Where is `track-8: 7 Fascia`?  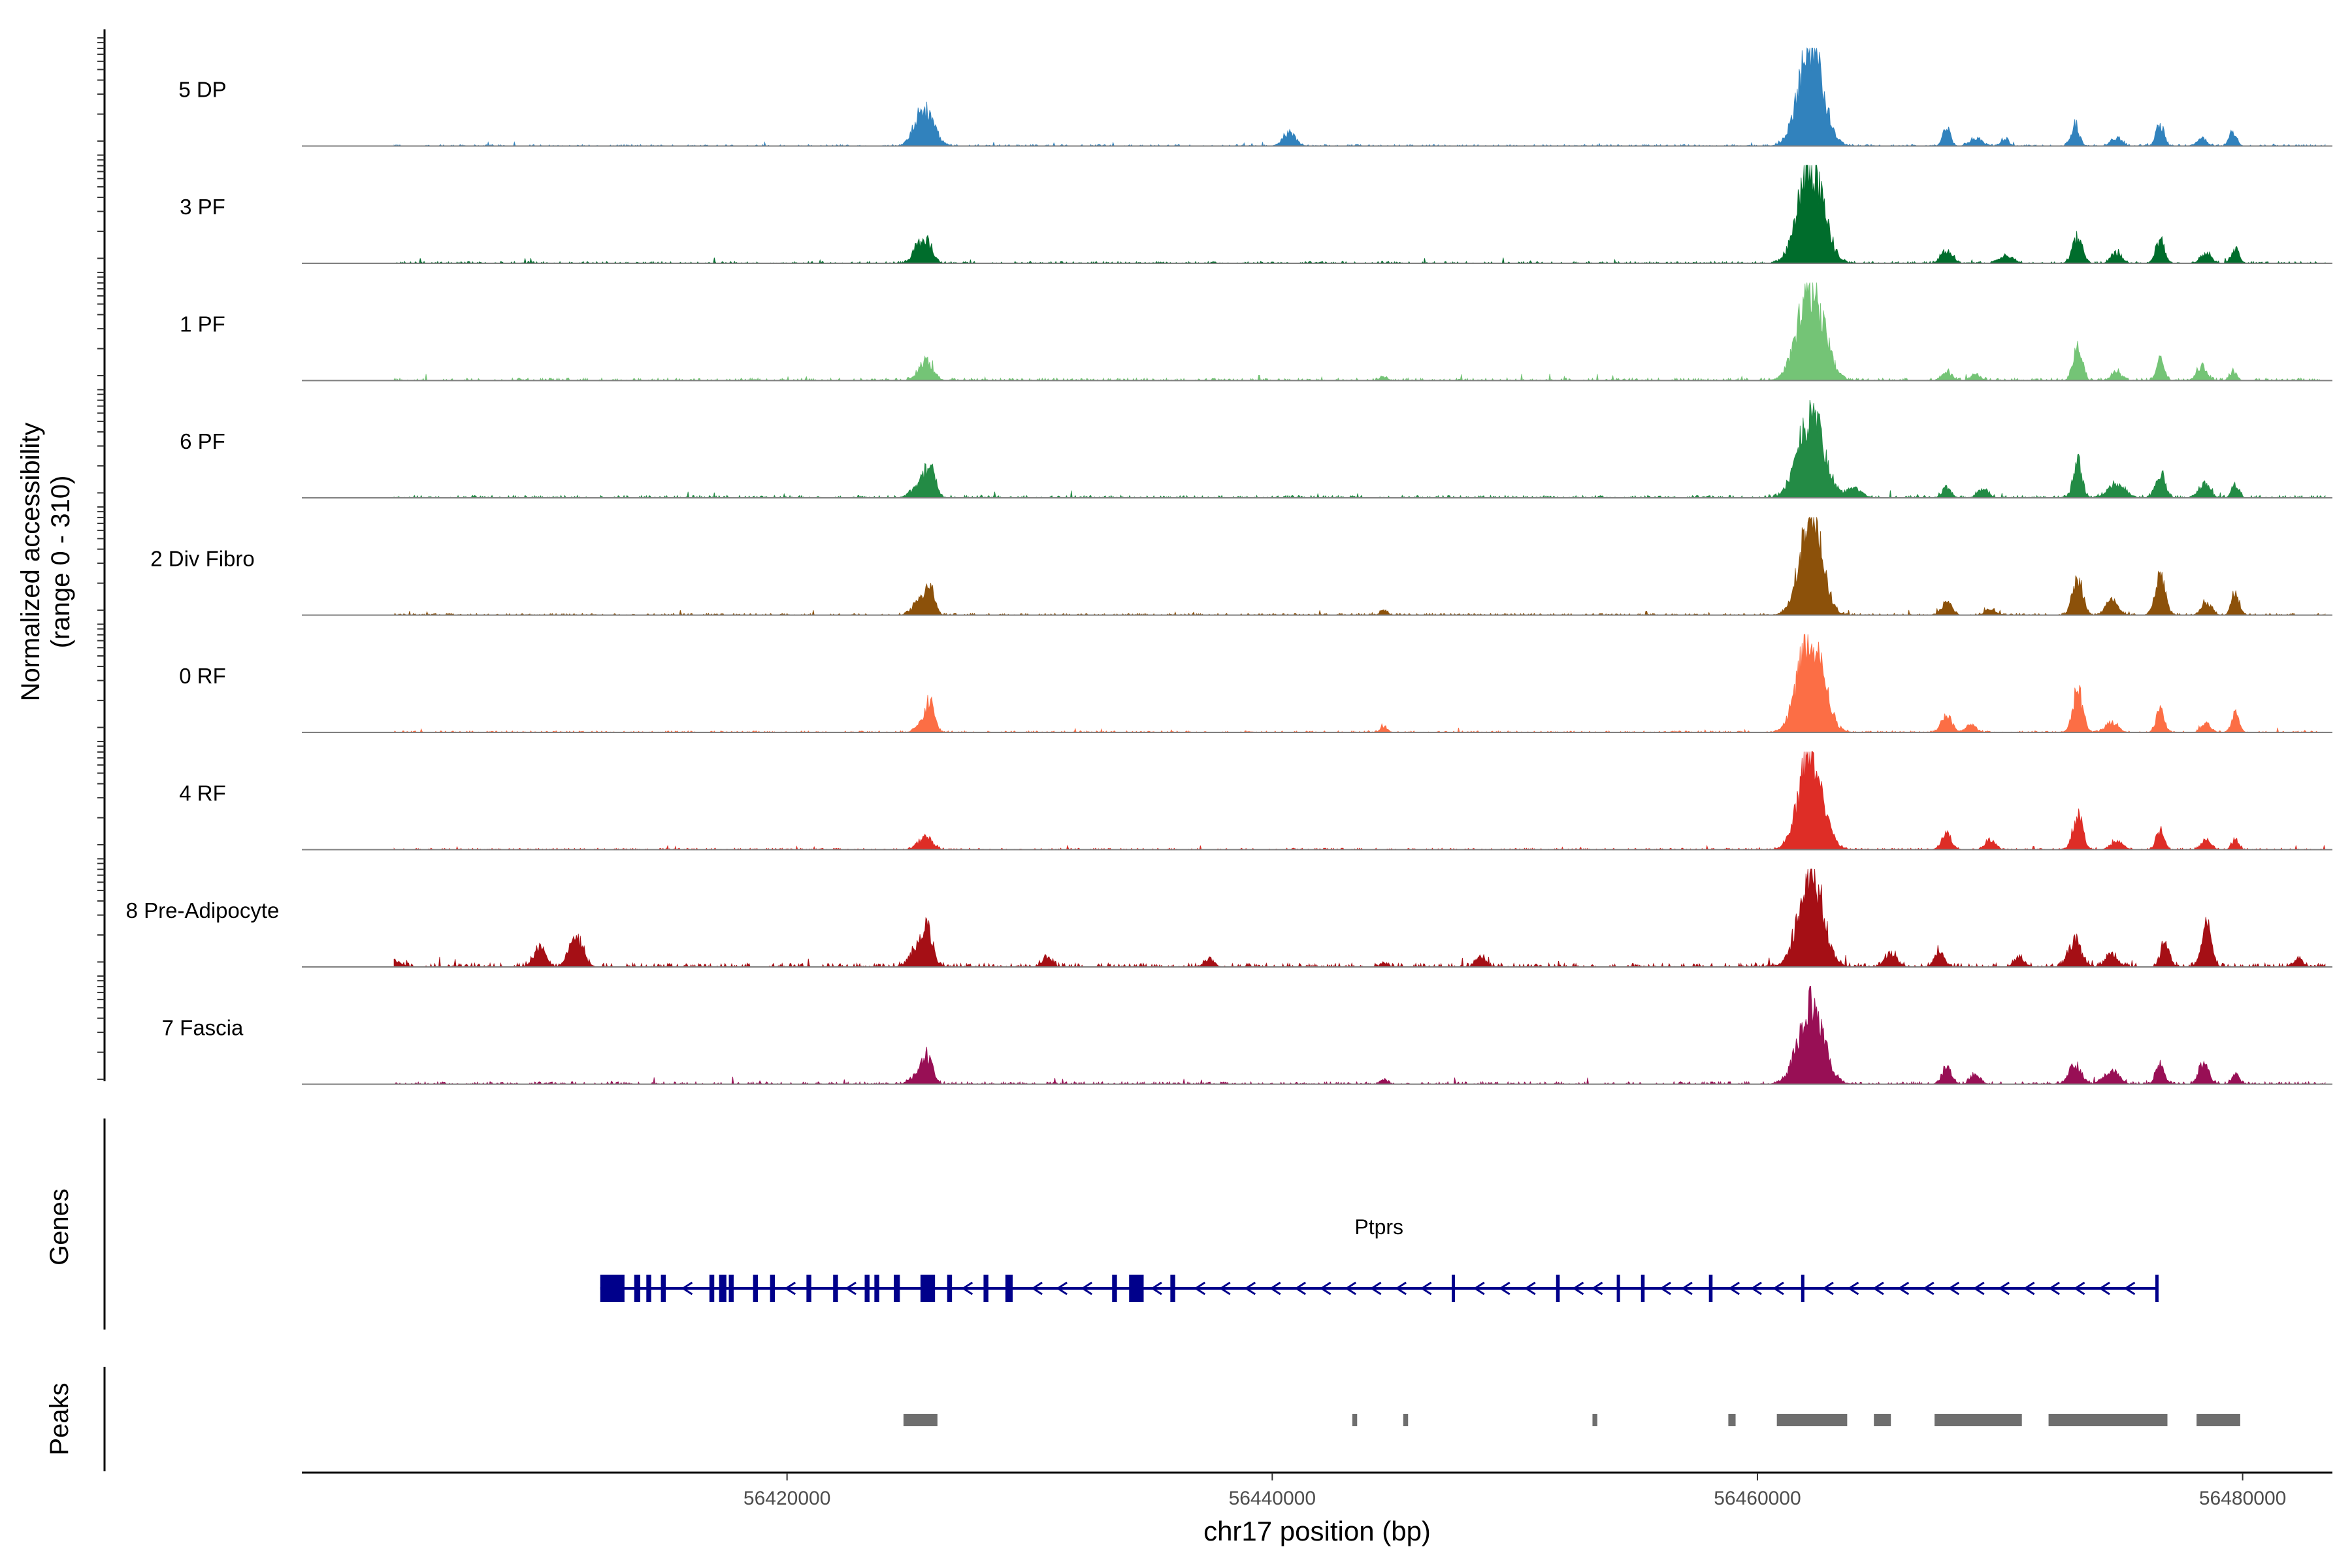
track-8: 7 Fascia is located at coordinates (1247, 1035).